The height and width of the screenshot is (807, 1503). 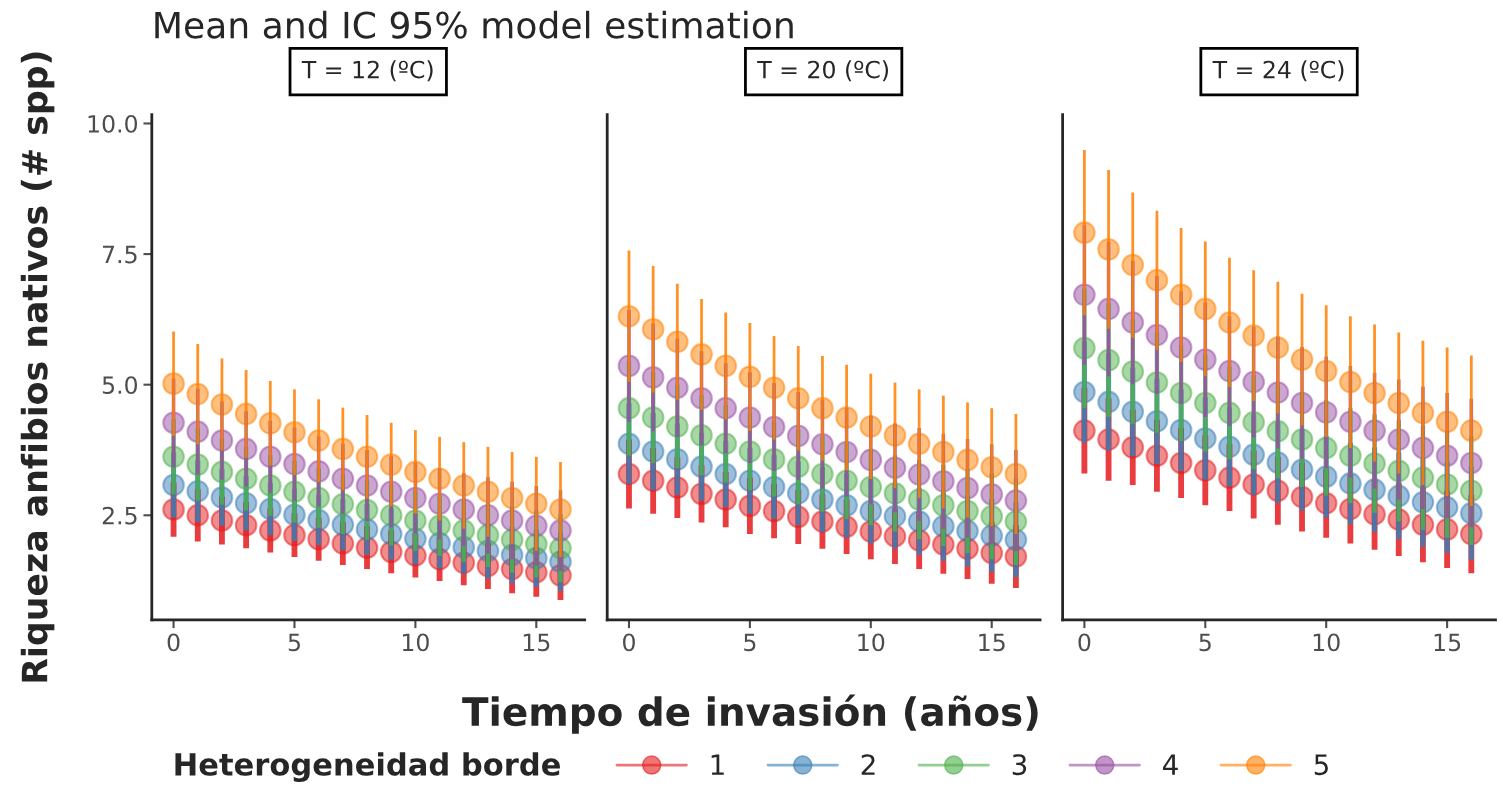 What do you see at coordinates (367, 71) in the screenshot?
I see `chart-subtitle: T = 12 (ºC)` at bounding box center [367, 71].